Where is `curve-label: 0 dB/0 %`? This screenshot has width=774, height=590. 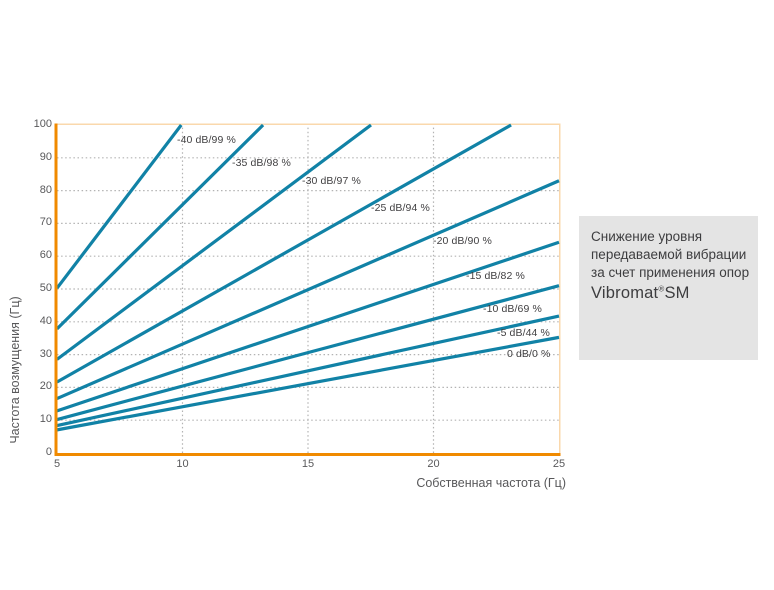
curve-label: 0 dB/0 % is located at coordinates (529, 354).